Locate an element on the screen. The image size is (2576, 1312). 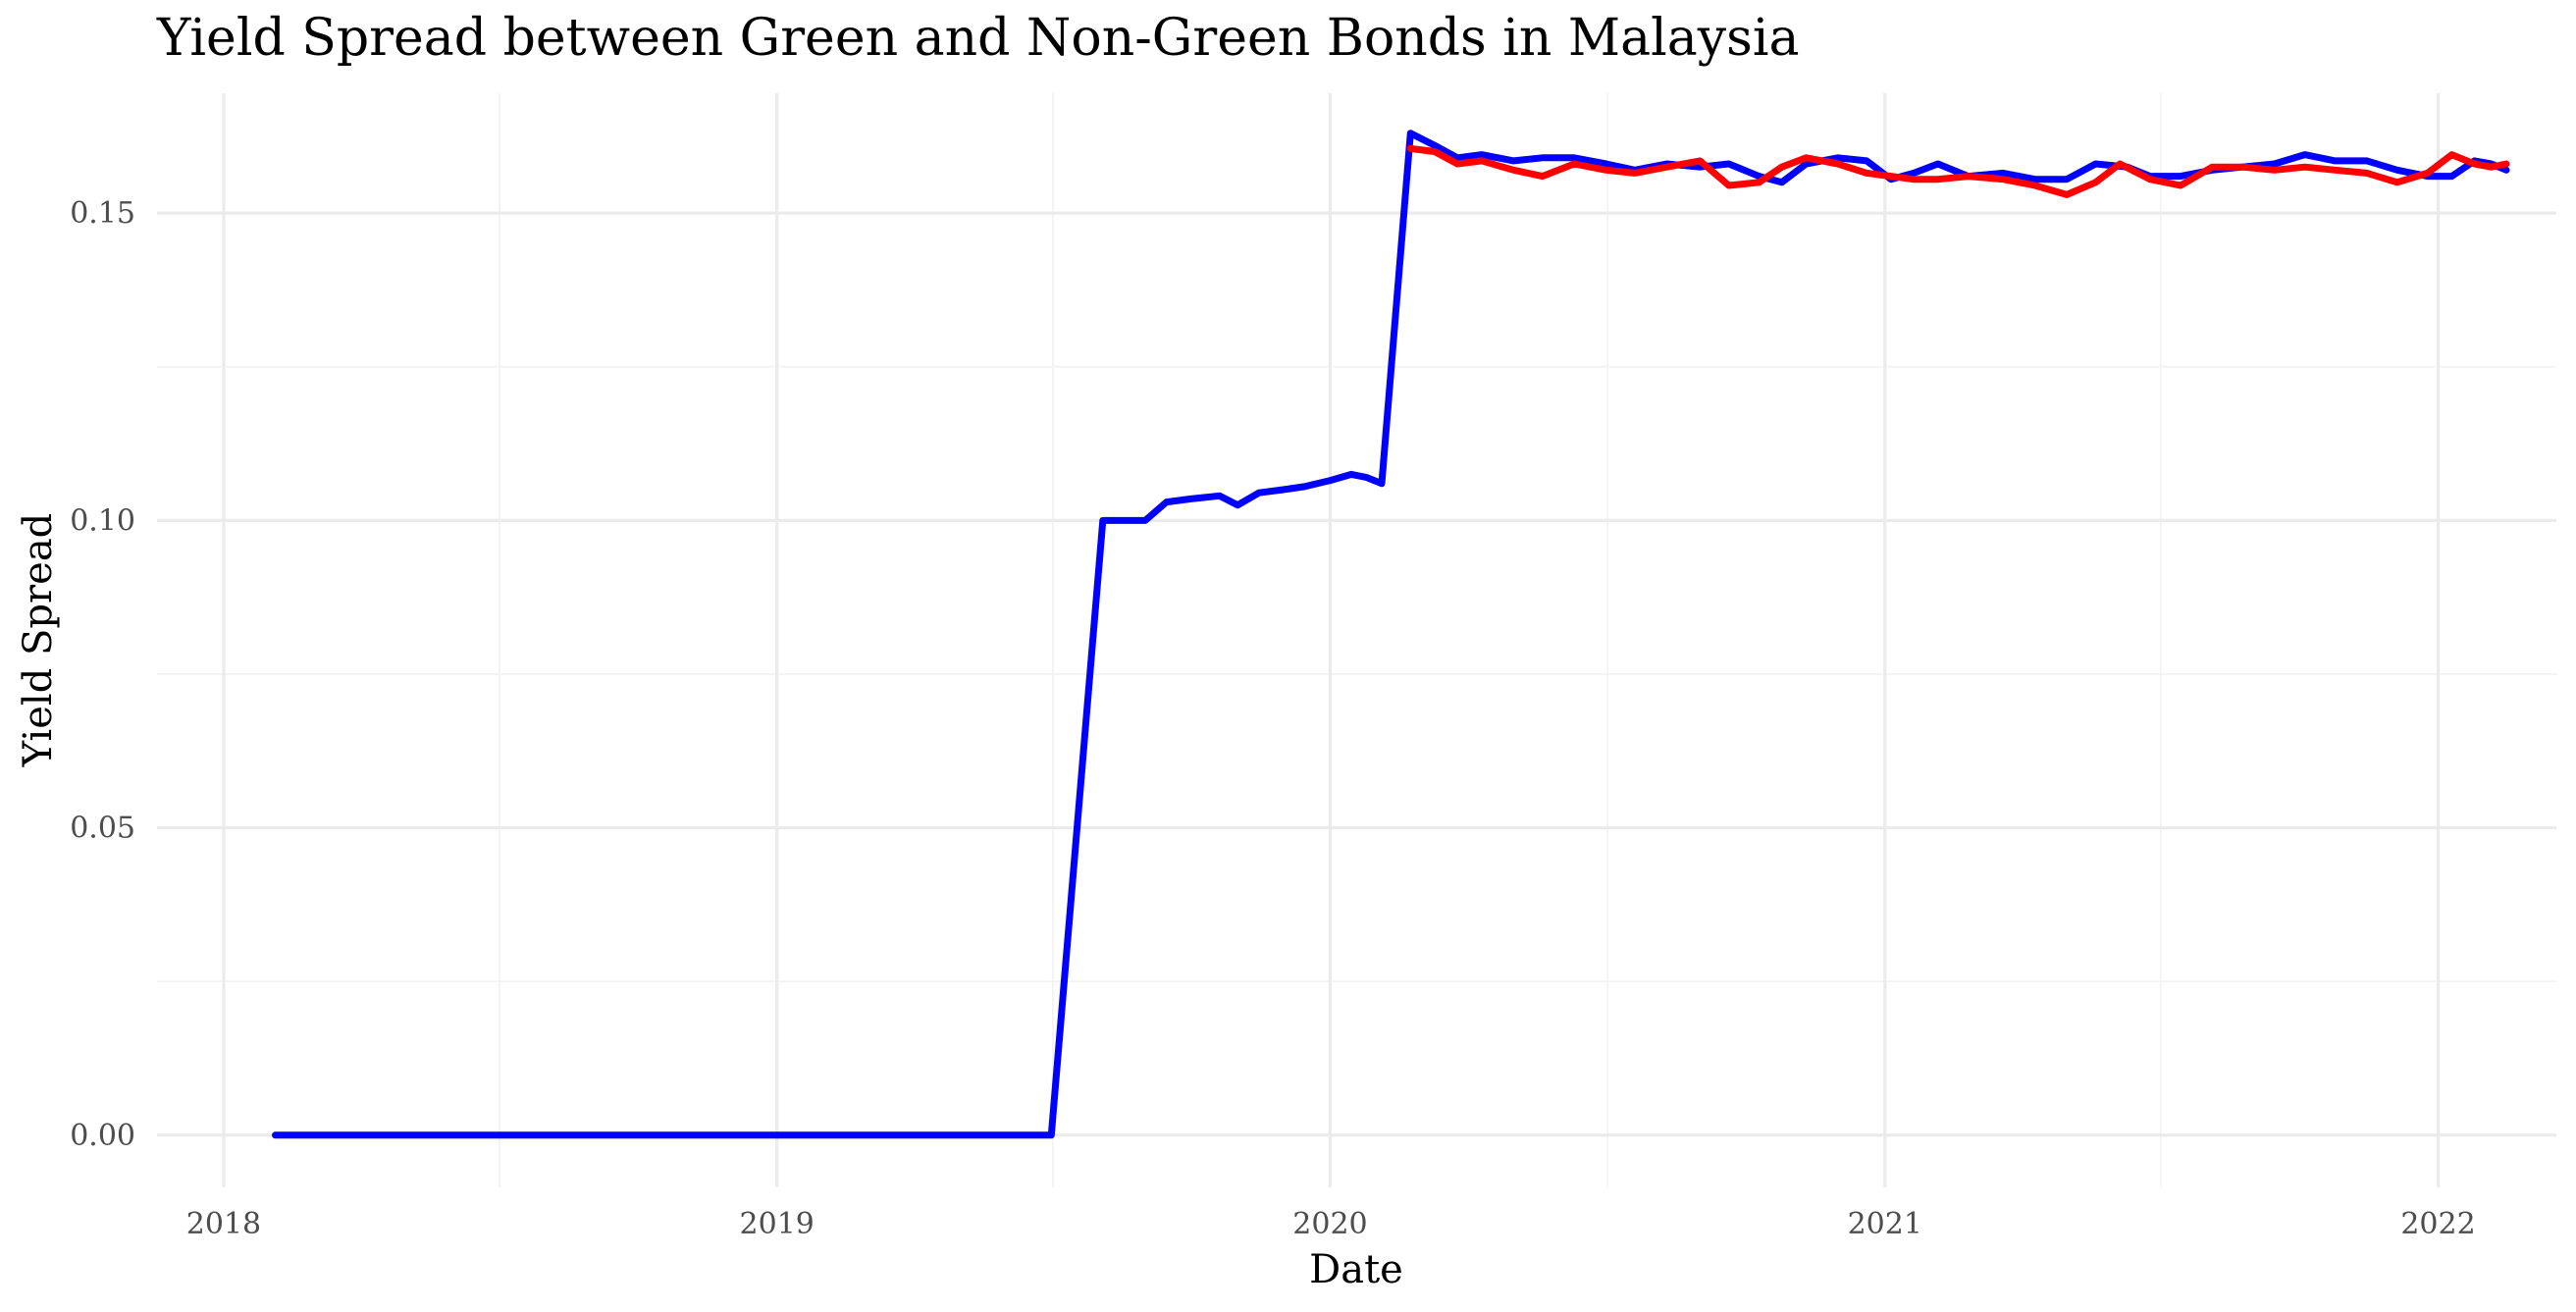
x-tick-label: 2020 is located at coordinates (1329, 1224).